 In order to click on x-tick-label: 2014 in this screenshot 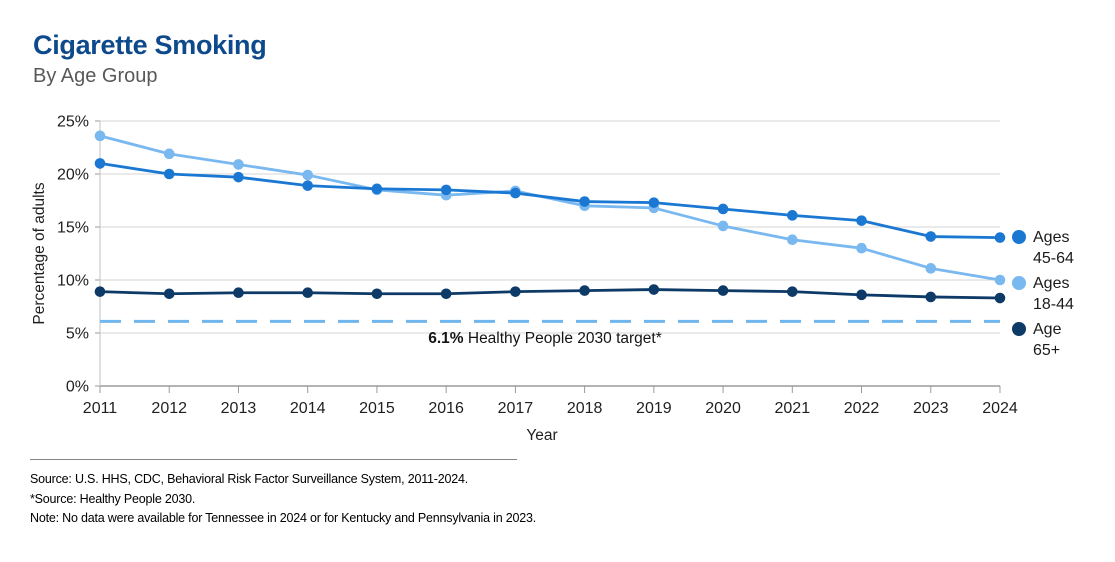, I will do `click(308, 408)`.